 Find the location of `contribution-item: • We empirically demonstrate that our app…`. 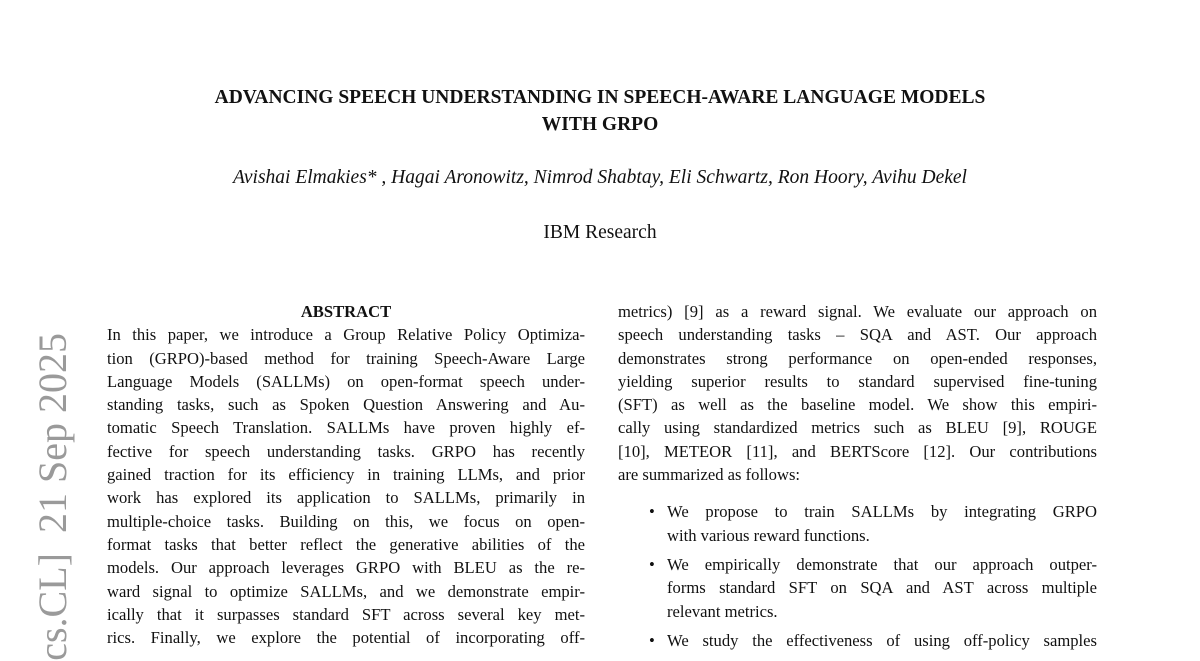

contribution-item: • We empirically demonstrate that our app… is located at coordinates (857, 588).